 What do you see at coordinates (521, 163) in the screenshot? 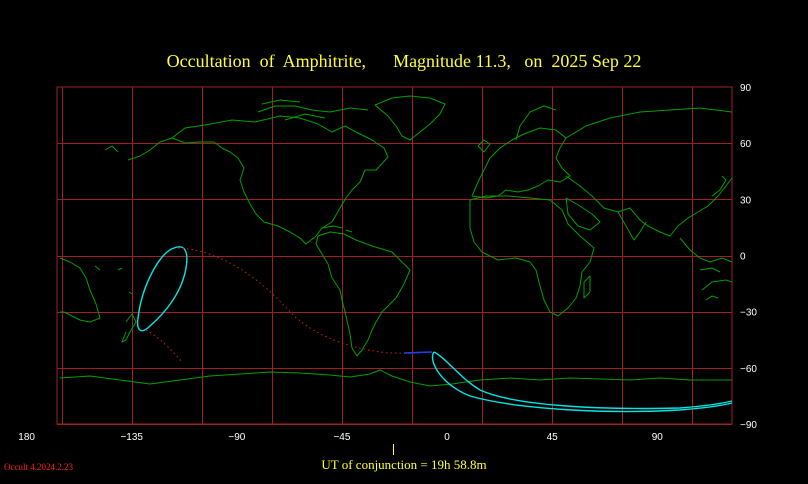
I see `coast-europe` at bounding box center [521, 163].